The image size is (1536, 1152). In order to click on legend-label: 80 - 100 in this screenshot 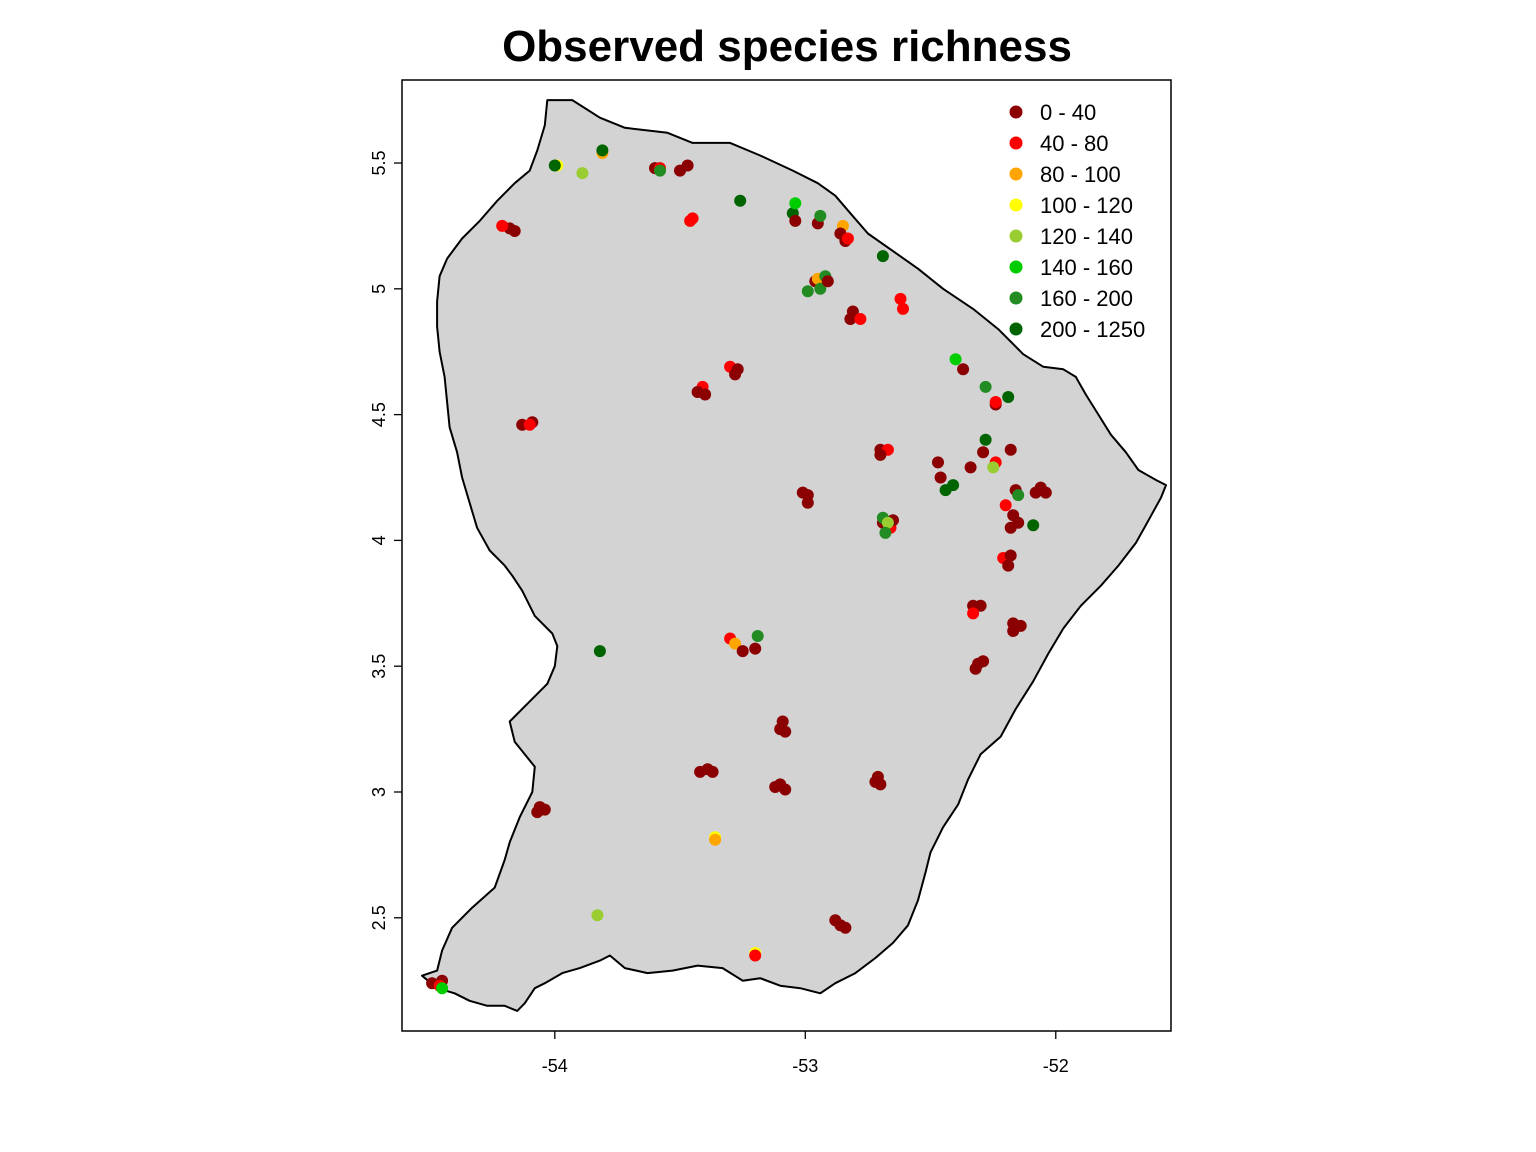, I will do `click(1080, 174)`.